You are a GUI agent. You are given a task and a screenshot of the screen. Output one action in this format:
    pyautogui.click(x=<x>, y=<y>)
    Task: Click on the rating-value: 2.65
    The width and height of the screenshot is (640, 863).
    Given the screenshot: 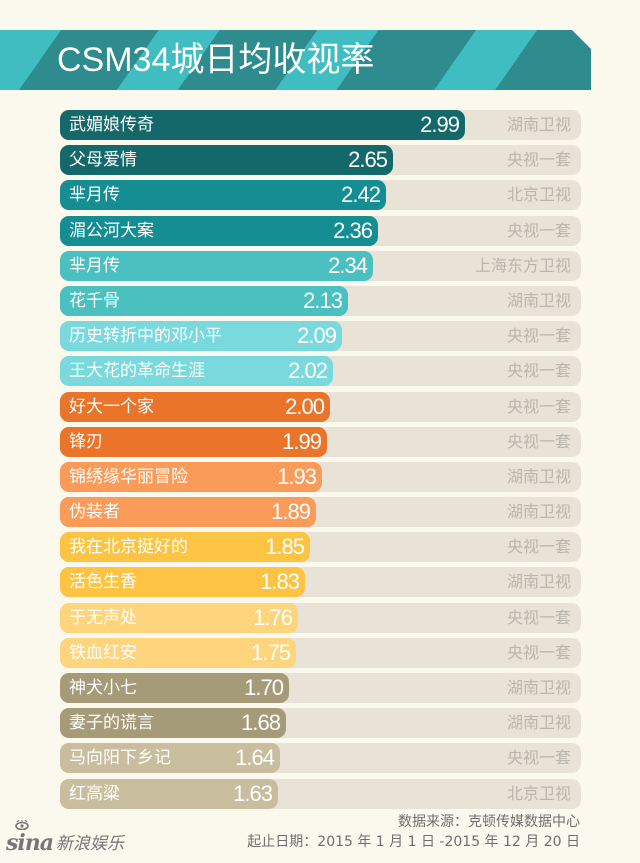 What is the action you would take?
    pyautogui.click(x=368, y=160)
    